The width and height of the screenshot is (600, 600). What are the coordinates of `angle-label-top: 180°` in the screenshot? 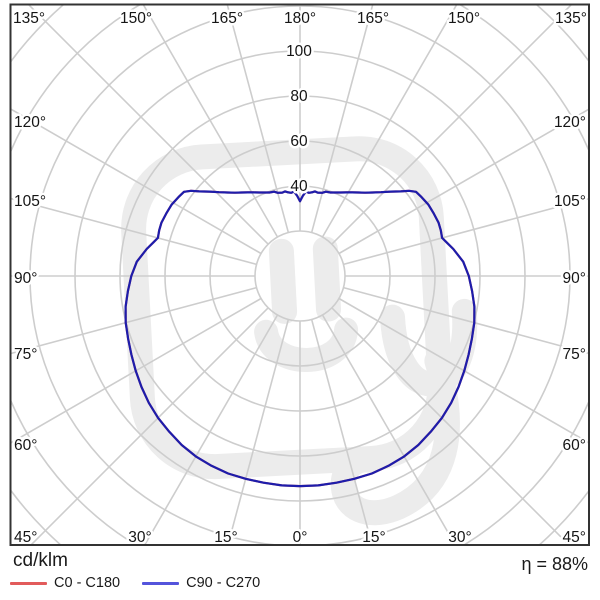 It's located at (300, 18).